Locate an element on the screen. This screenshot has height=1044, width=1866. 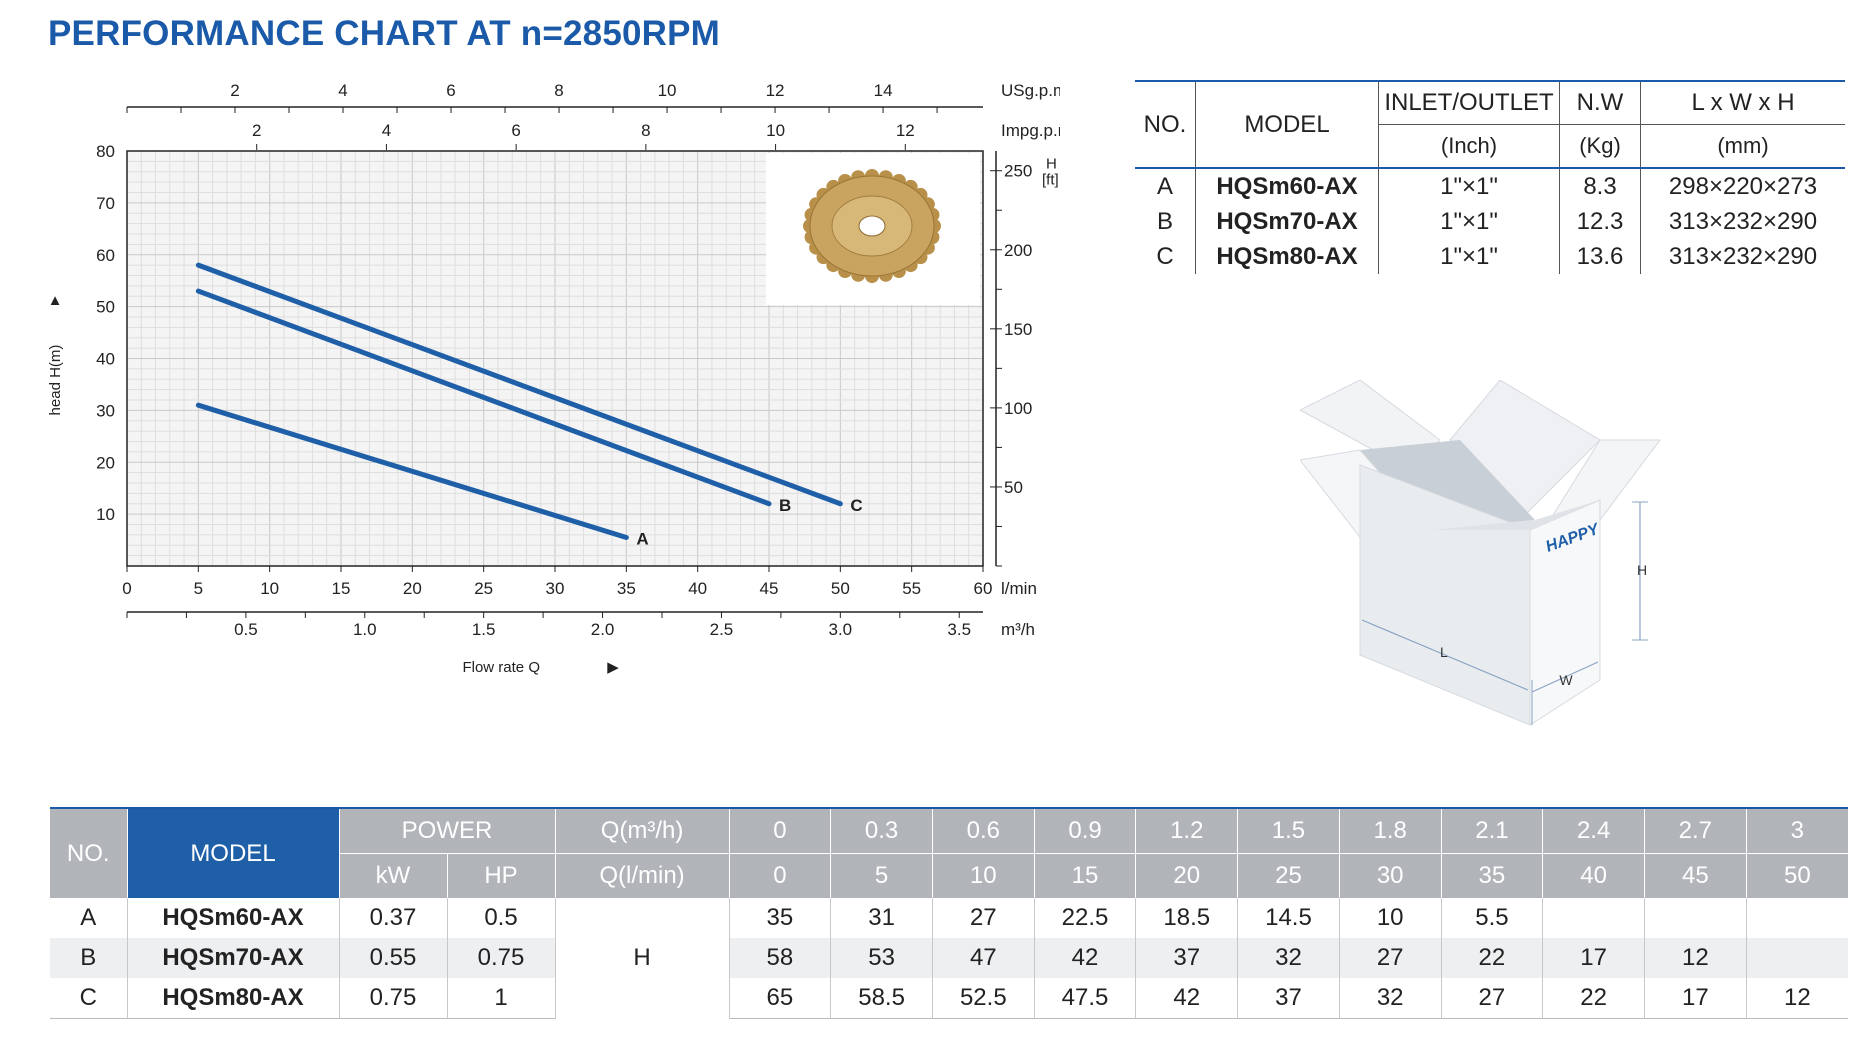
y-tick-label: 10 is located at coordinates (105, 514).